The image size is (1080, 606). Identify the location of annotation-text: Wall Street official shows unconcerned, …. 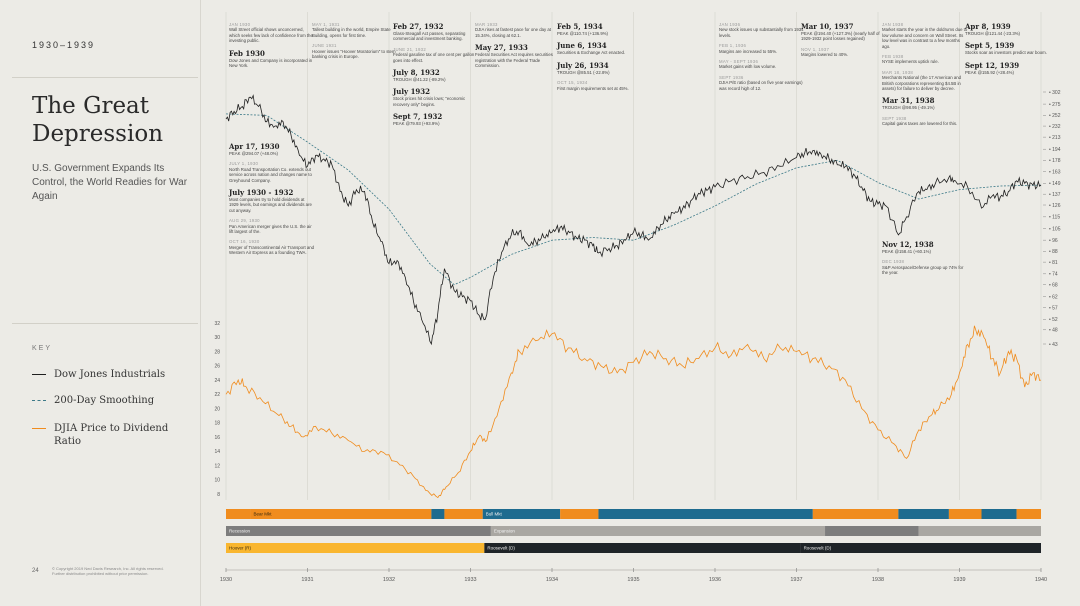
(271, 35).